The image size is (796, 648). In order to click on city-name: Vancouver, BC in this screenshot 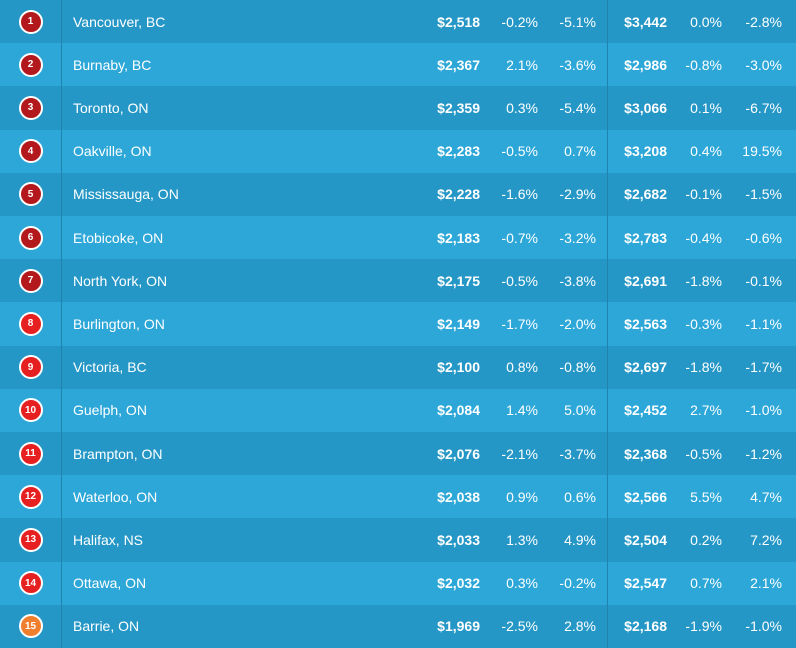, I will do `click(119, 21)`.